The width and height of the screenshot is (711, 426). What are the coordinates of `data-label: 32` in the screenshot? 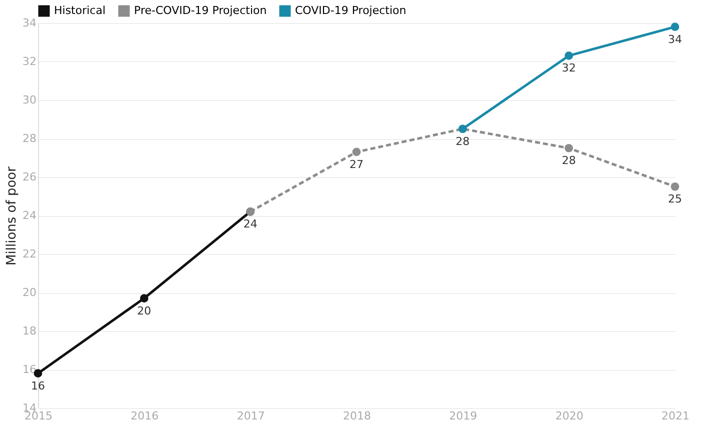 It's located at (569, 68).